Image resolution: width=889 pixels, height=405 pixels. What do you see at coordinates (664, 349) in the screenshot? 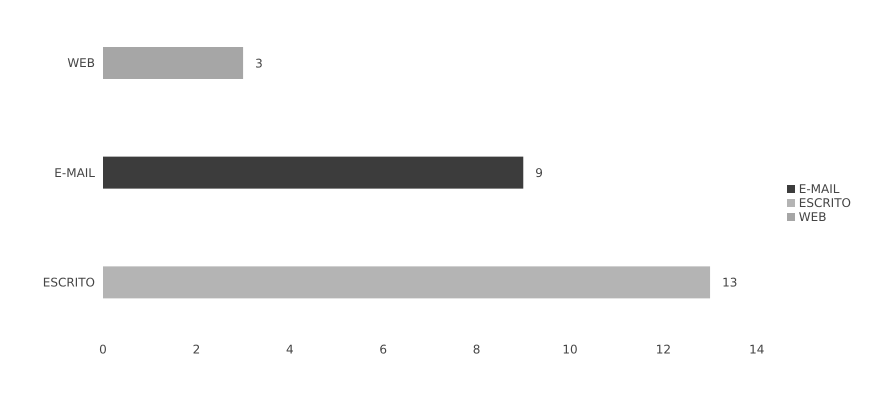
I see `x-tick-label: 12` at bounding box center [664, 349].